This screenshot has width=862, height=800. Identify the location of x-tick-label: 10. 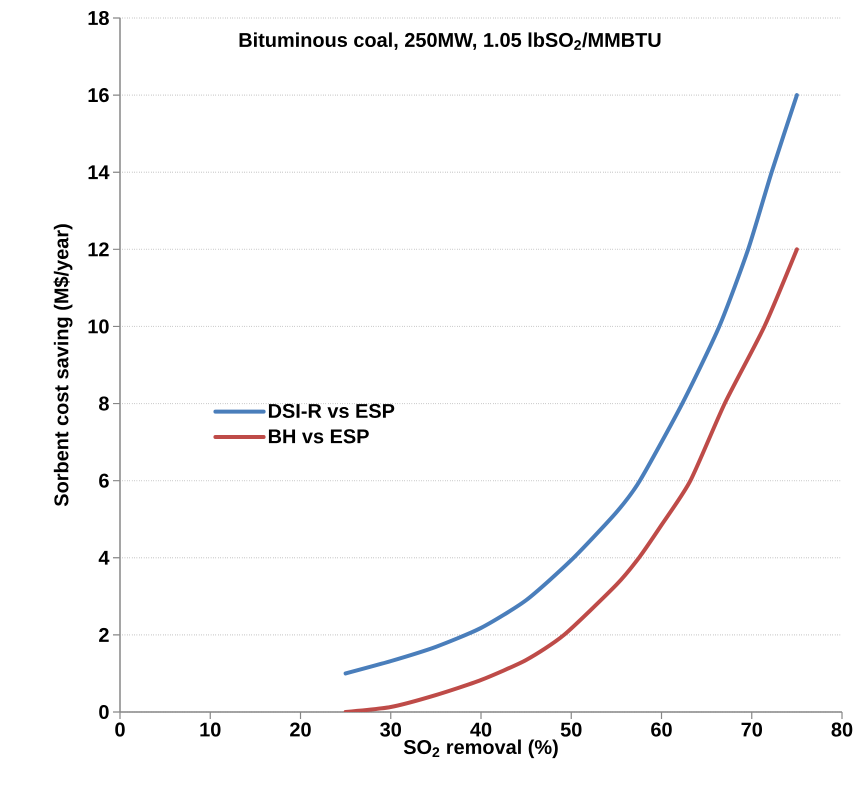
(210, 729).